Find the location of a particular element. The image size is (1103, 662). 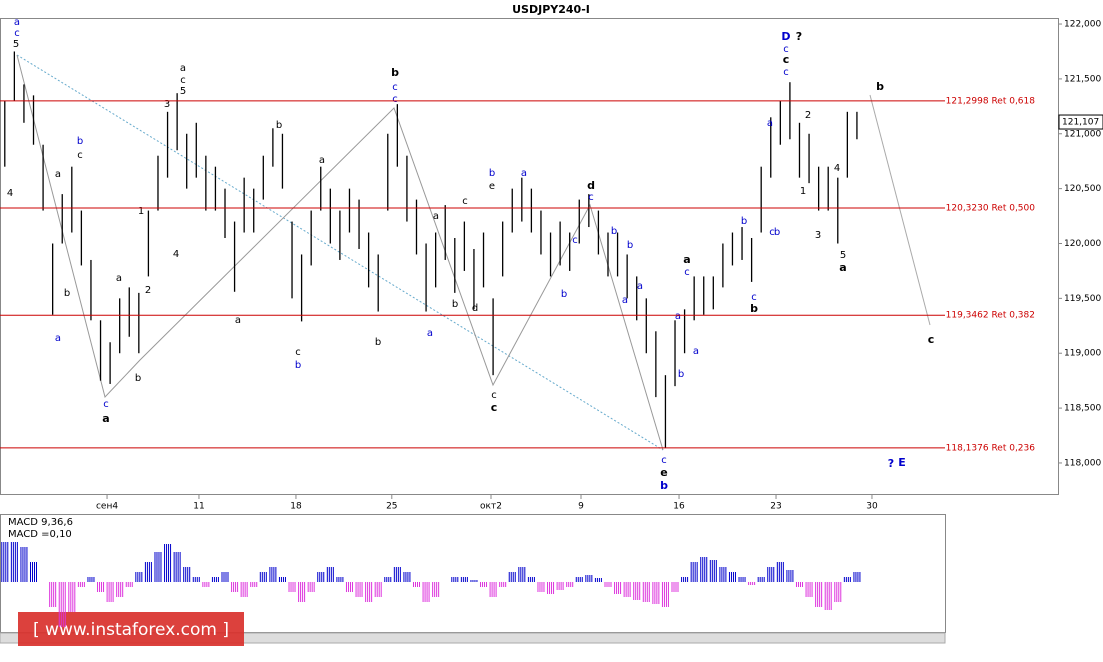

fib-label: 121,2998 Ret 0,618 is located at coordinates (991, 101).